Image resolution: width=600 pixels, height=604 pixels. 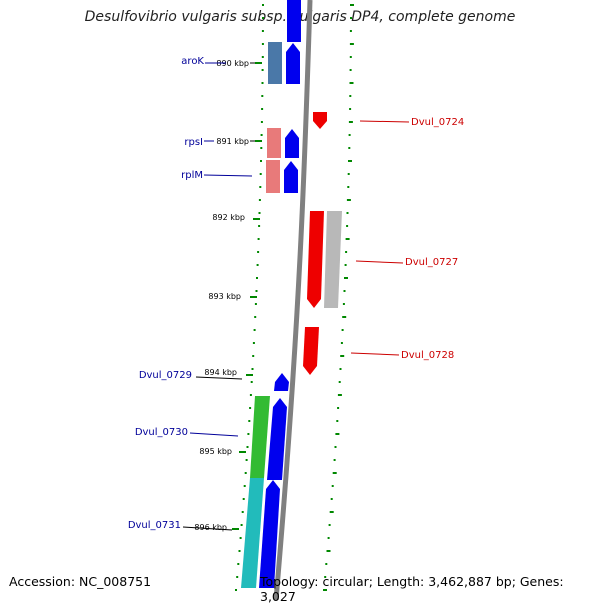 What do you see at coordinates (431, 262) in the screenshot?
I see `gene-label-dvul0727: Dvul_0727` at bounding box center [431, 262].